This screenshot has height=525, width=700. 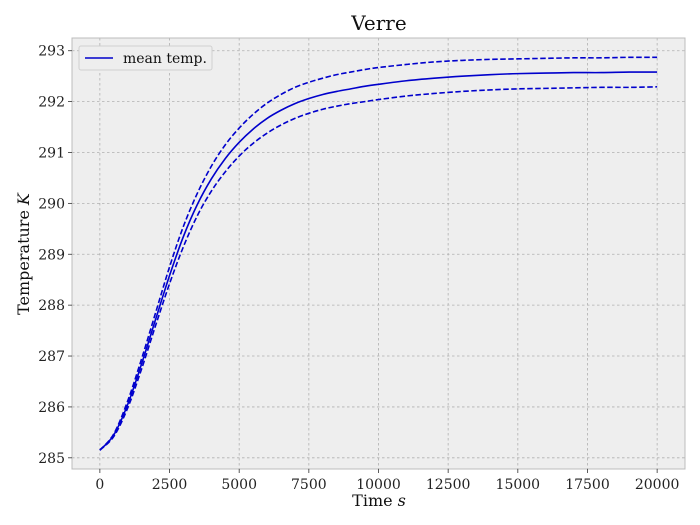 I want to click on y-tick-label: 290, so click(x=51, y=204).